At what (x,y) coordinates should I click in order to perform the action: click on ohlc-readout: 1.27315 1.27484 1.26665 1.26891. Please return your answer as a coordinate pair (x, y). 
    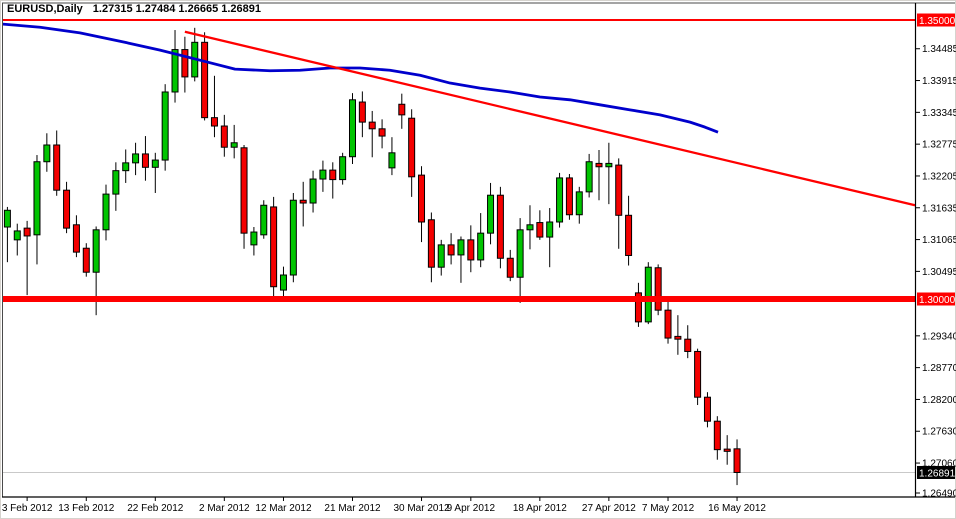
    Looking at the image, I should click on (177, 9).